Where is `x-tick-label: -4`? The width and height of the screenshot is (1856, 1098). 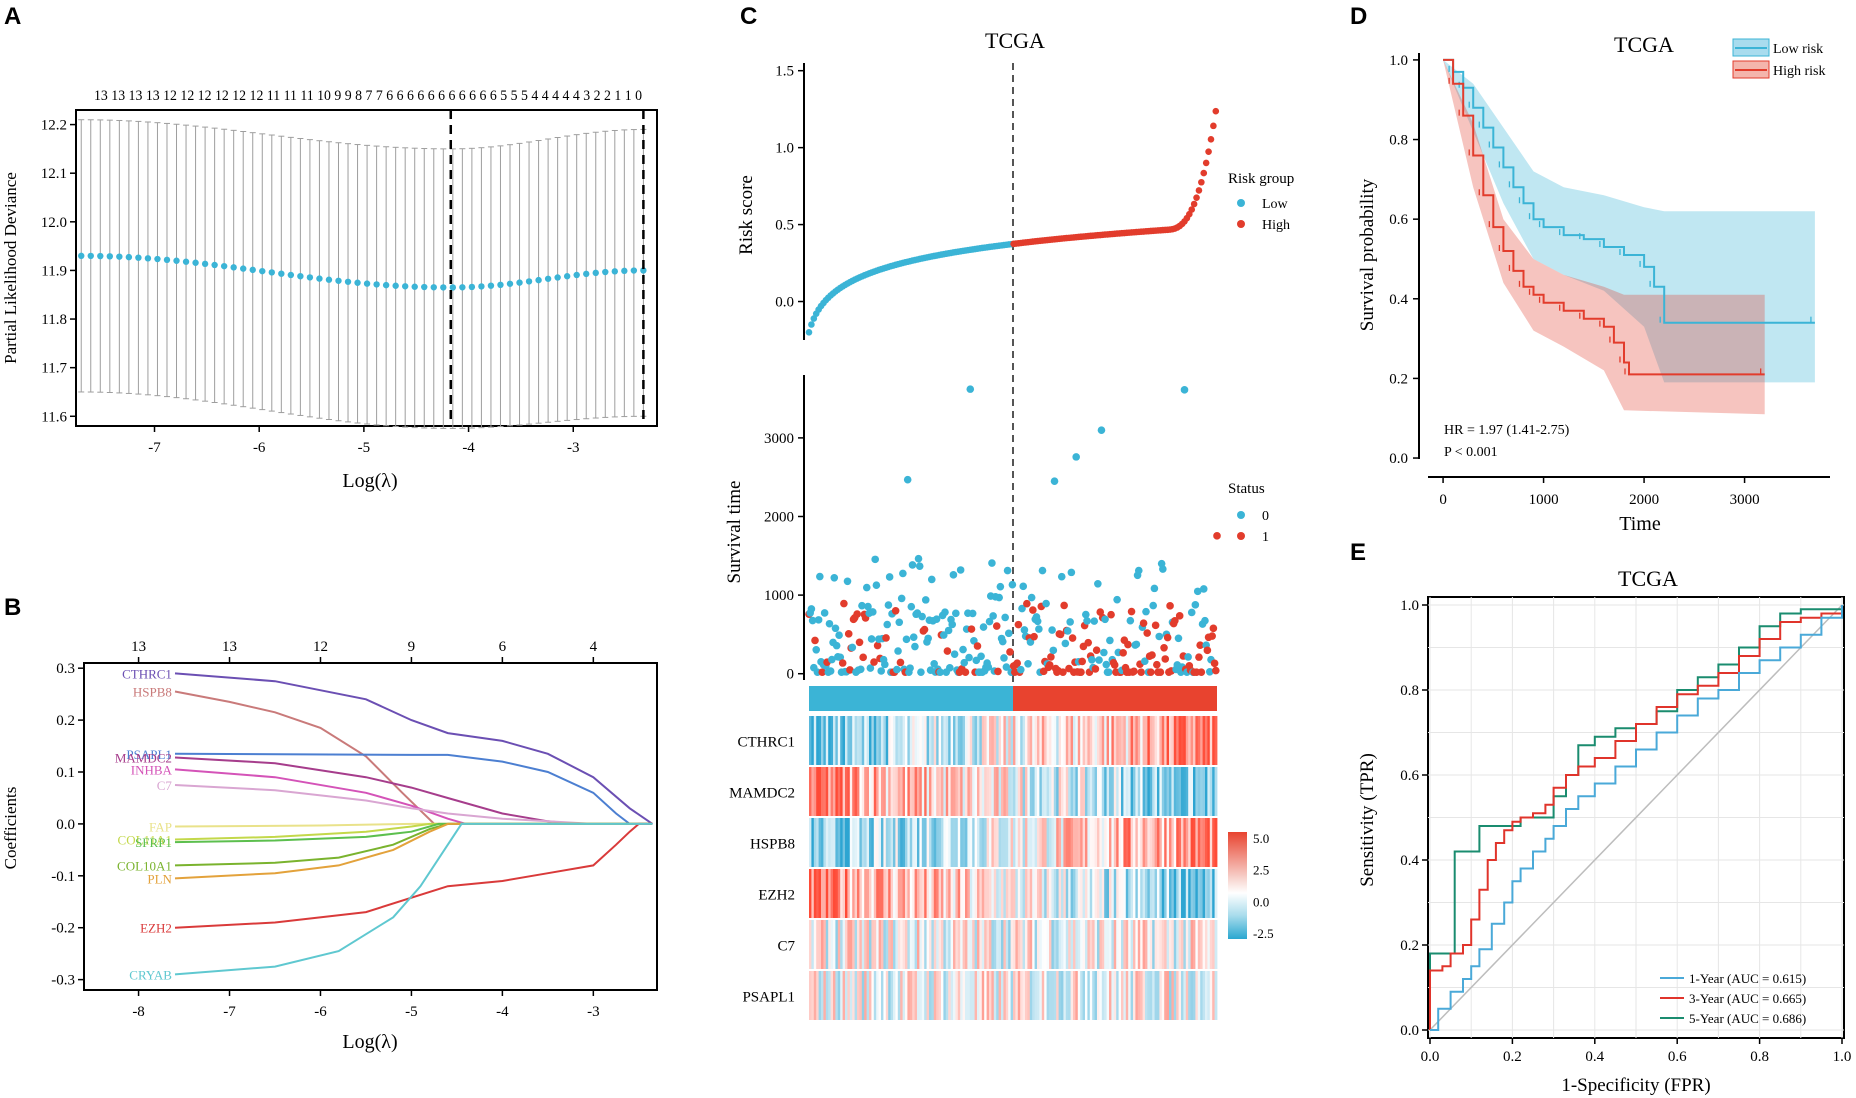
x-tick-label: -4 is located at coordinates (468, 448).